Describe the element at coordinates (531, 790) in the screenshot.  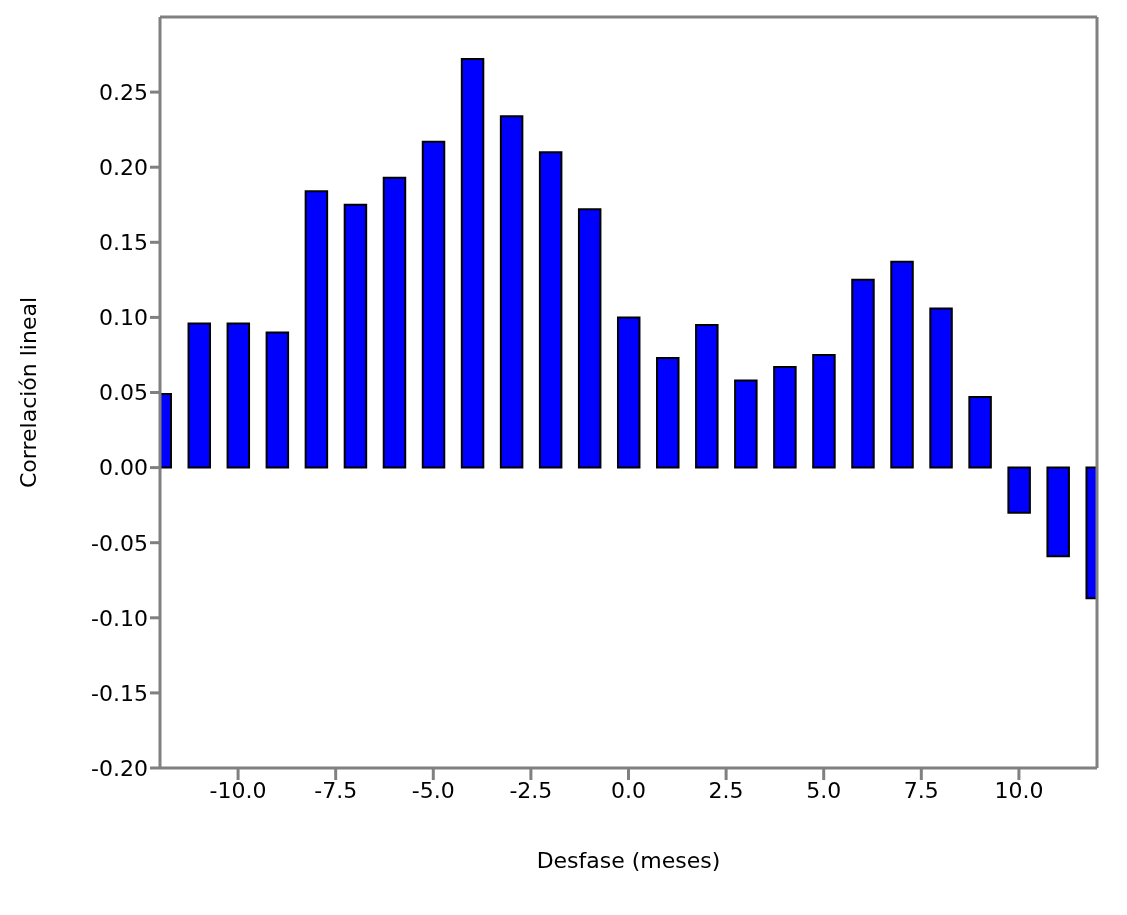
I see `x-tick-label: -2.5` at that location.